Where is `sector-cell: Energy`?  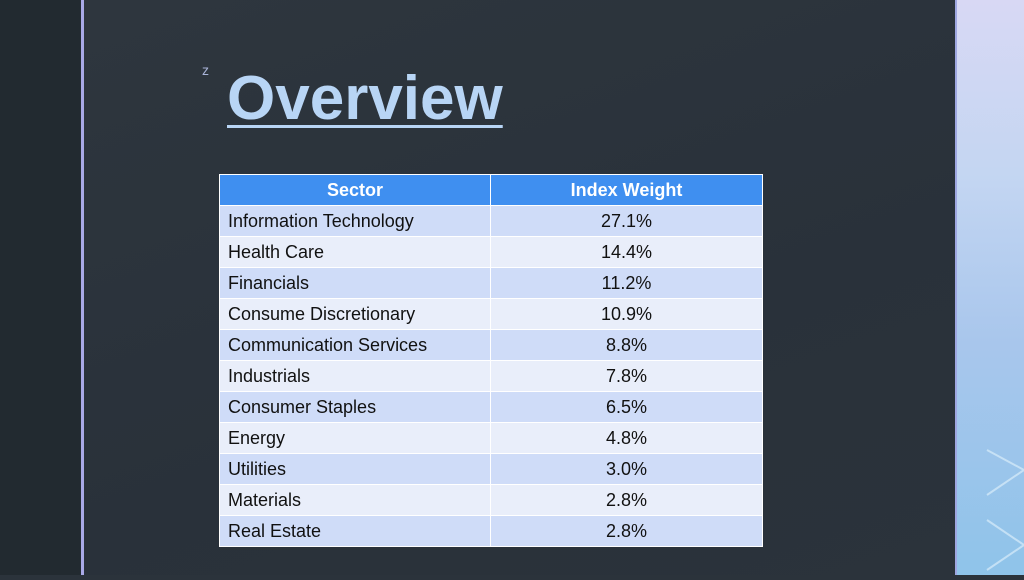
sector-cell: Energy is located at coordinates (355, 438).